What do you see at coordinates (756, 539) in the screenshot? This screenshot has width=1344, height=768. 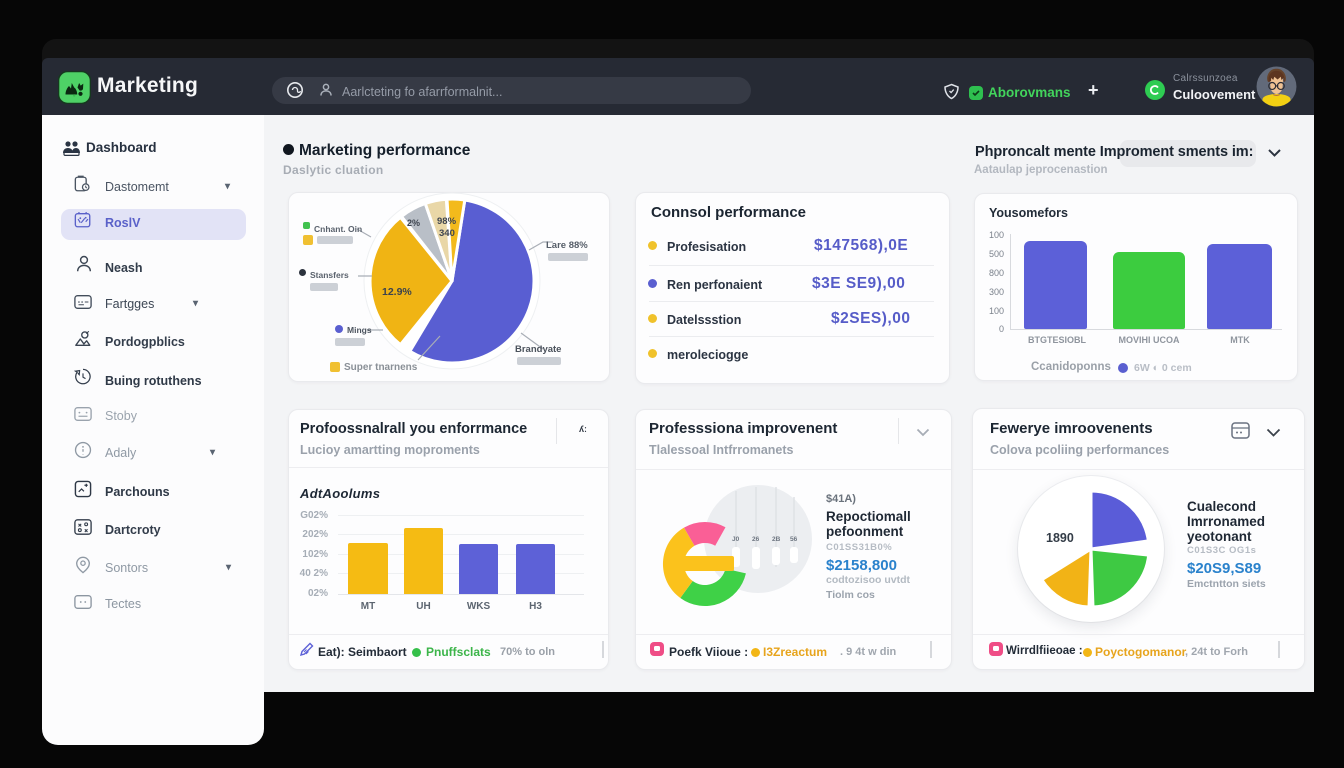 I see `svg-text: 26` at bounding box center [756, 539].